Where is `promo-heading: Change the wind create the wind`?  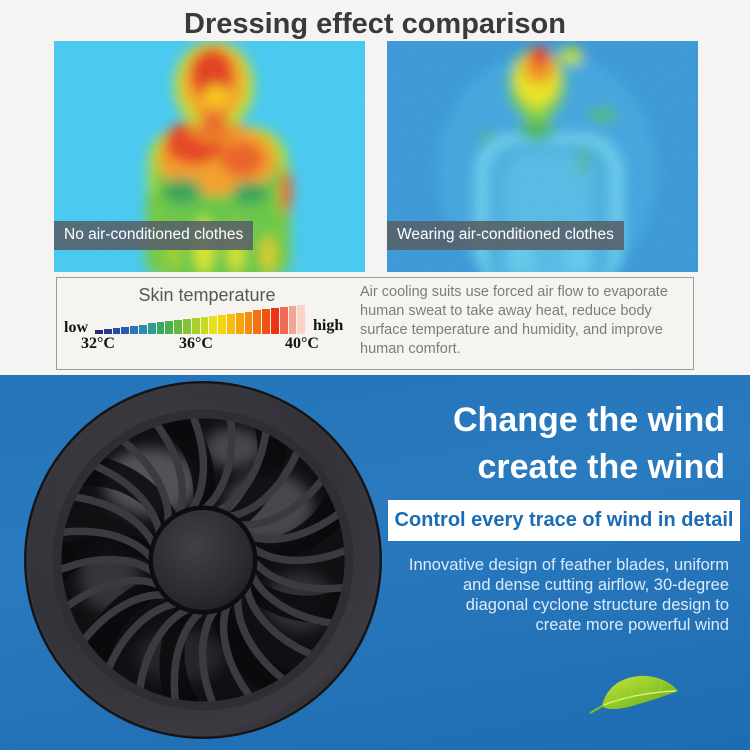
promo-heading: Change the wind create the wind is located at coordinates (589, 444).